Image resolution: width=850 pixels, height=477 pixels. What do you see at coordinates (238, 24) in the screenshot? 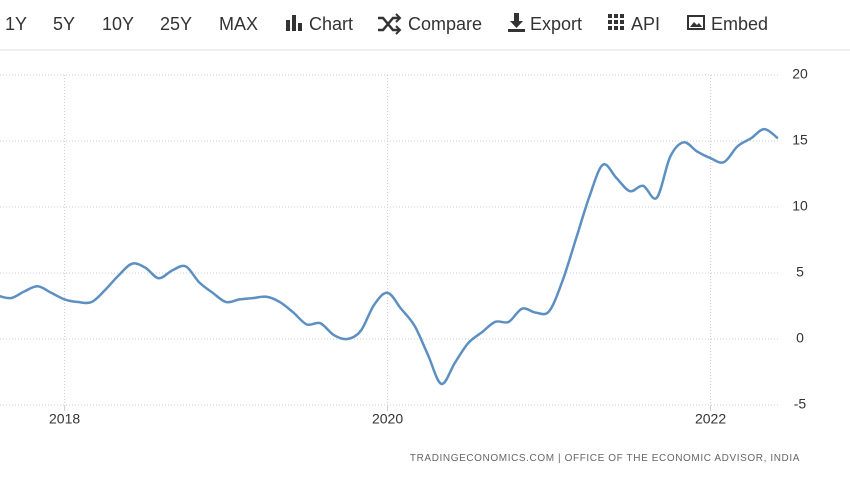
I see `range-button: MAX` at bounding box center [238, 24].